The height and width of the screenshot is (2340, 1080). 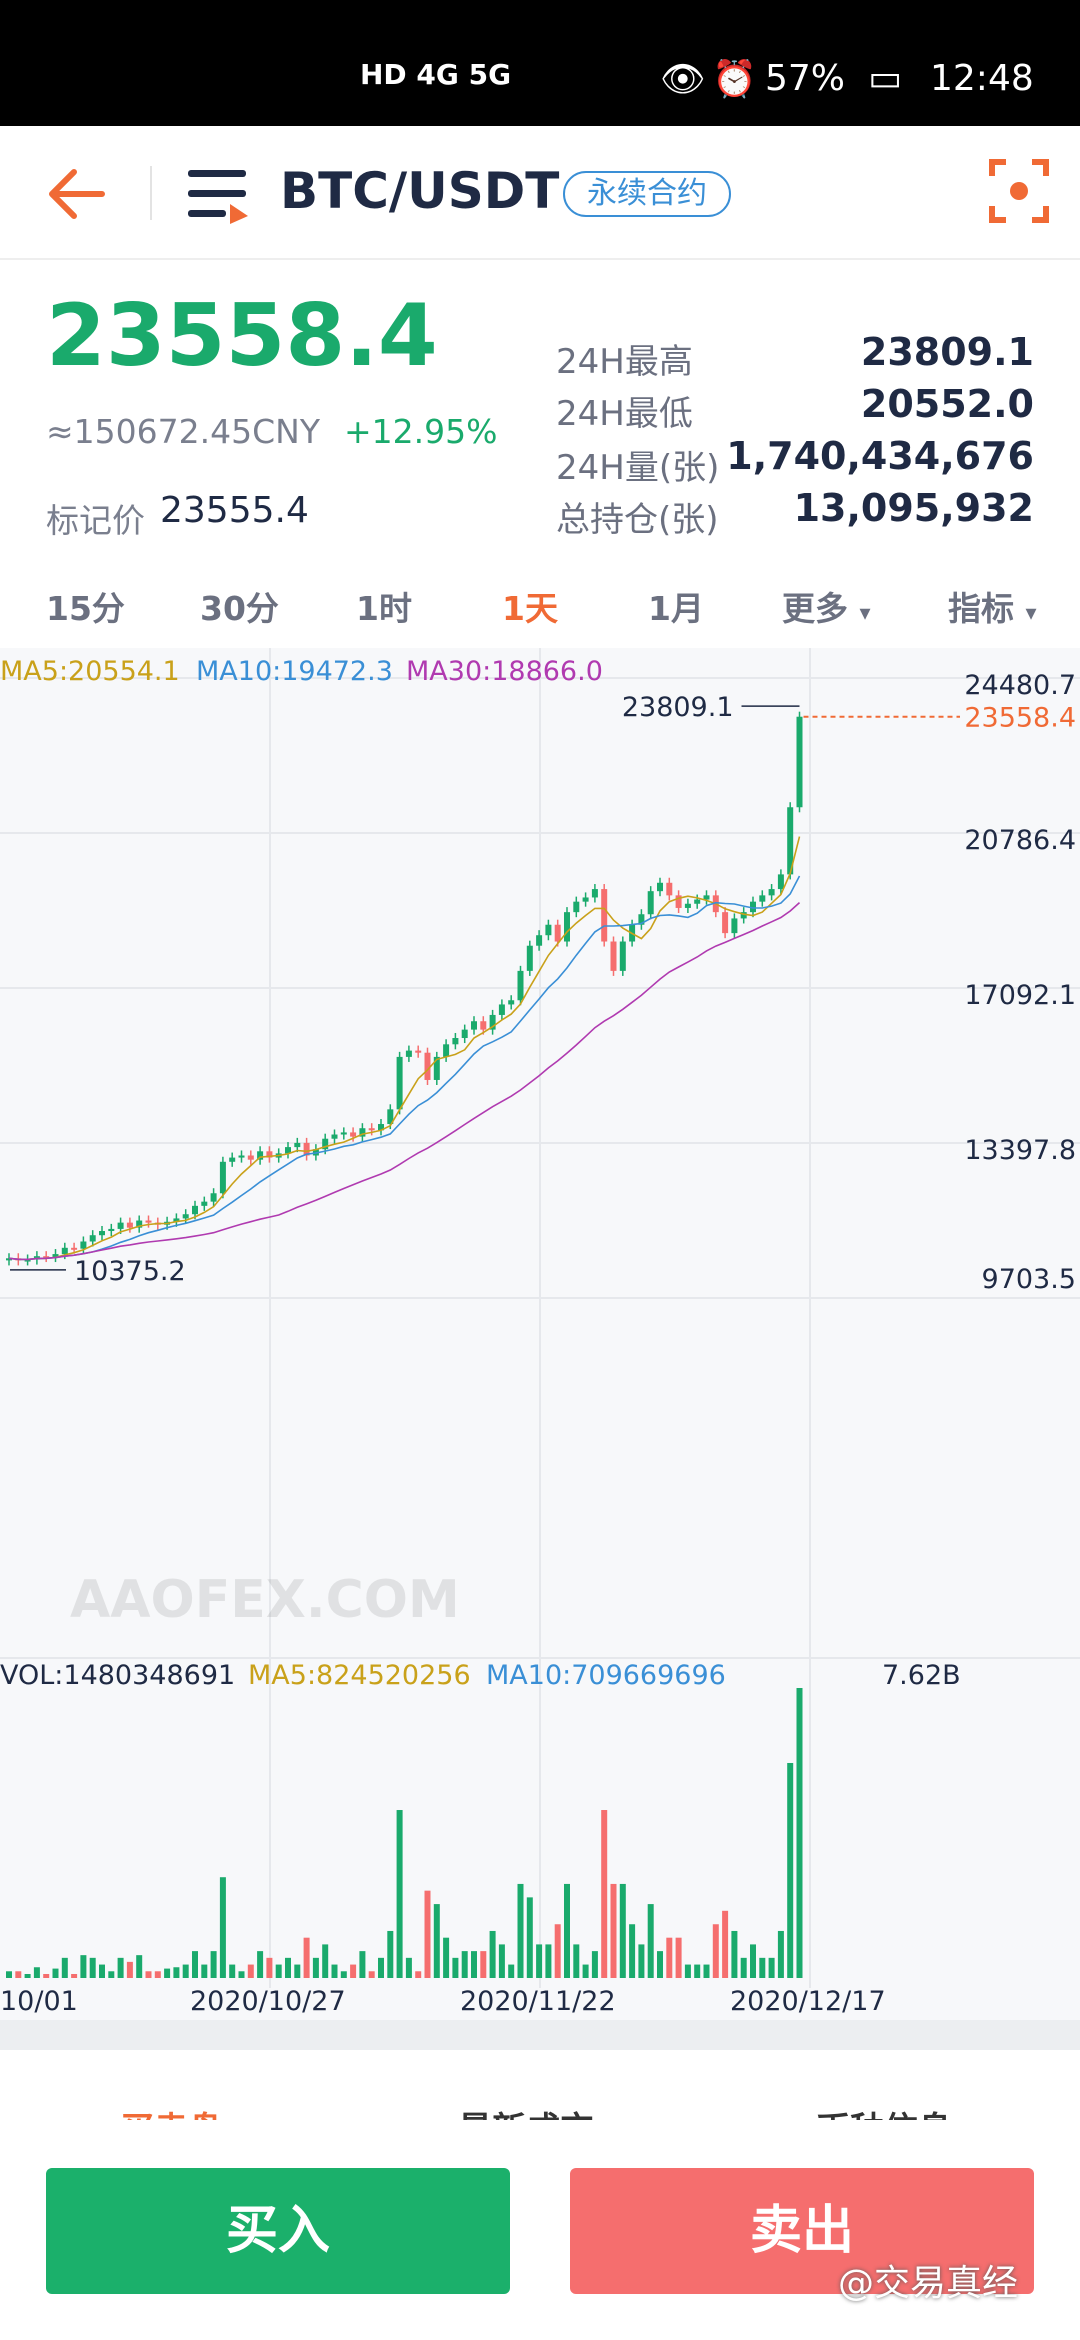 I want to click on date-label: 2020/11/22, so click(x=538, y=2001).